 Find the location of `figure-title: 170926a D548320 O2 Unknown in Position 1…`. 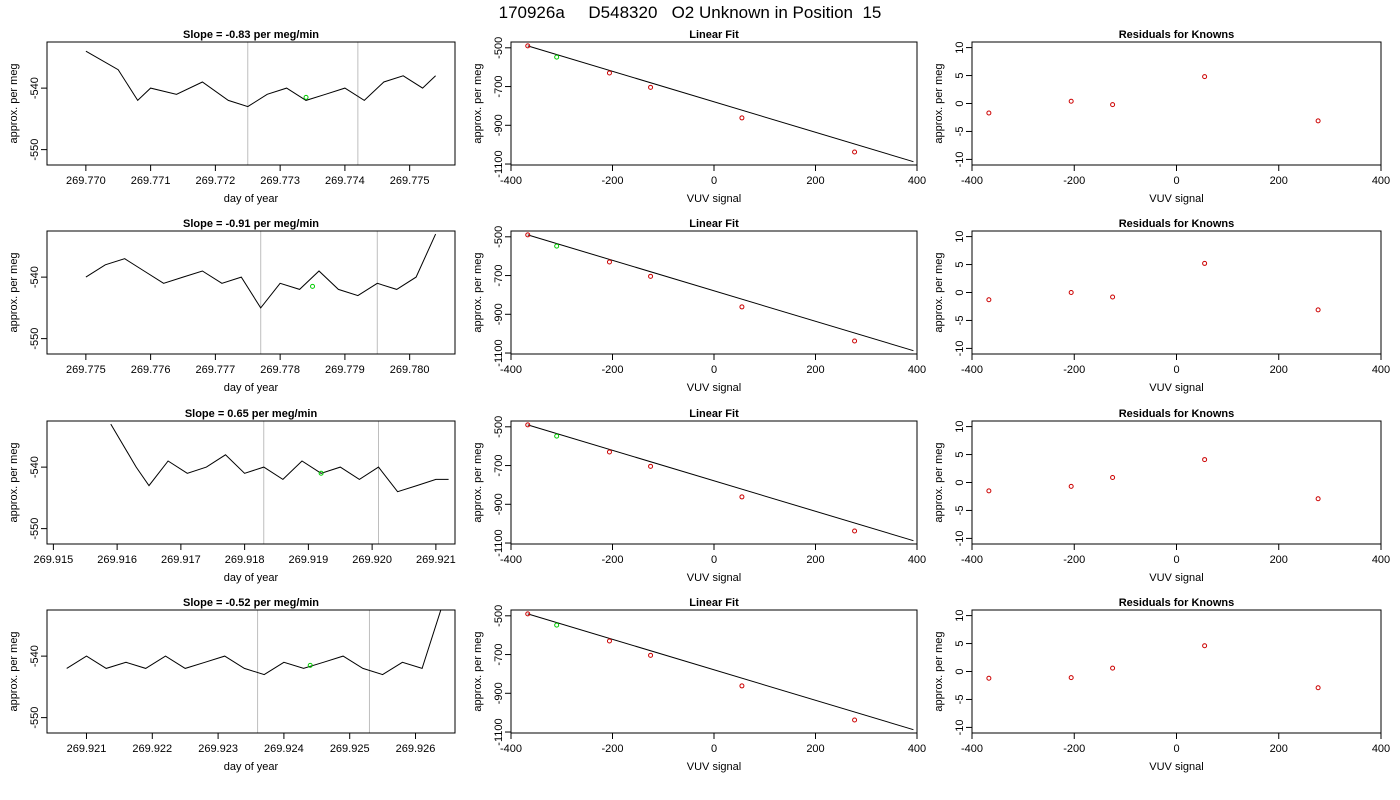

figure-title: 170926a D548320 O2 Unknown in Position 1… is located at coordinates (690, 12).